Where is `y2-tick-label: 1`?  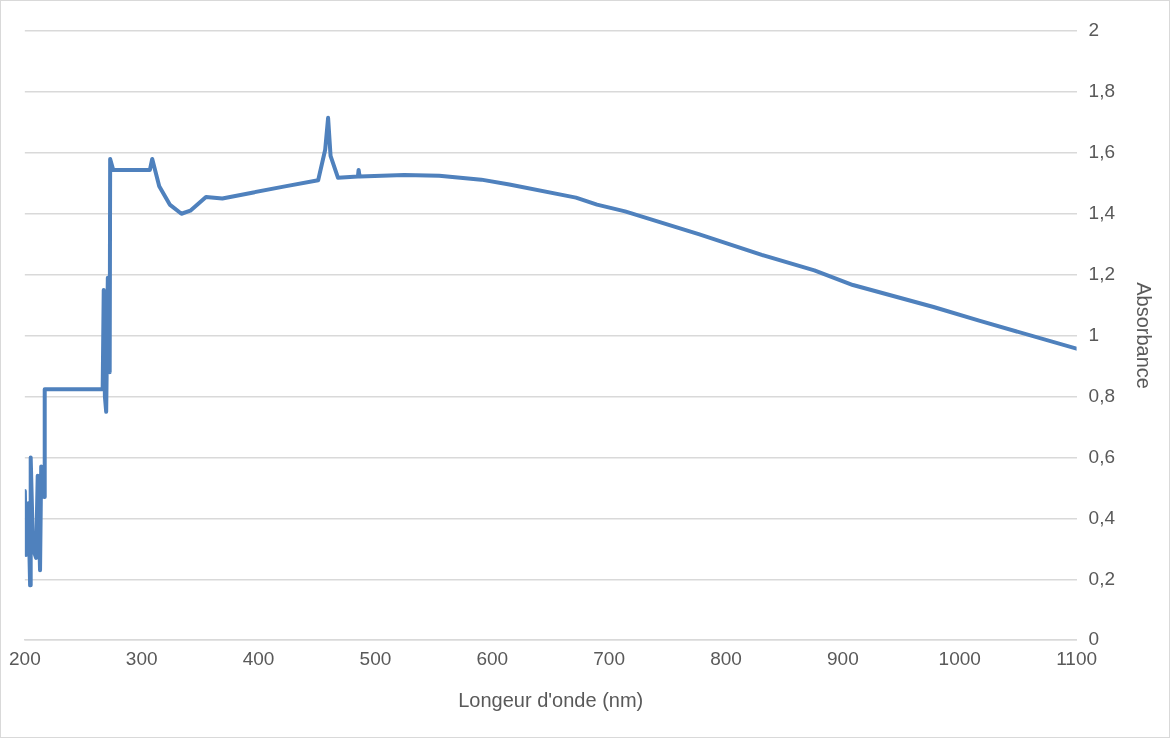
y2-tick-label: 1 is located at coordinates (1094, 334).